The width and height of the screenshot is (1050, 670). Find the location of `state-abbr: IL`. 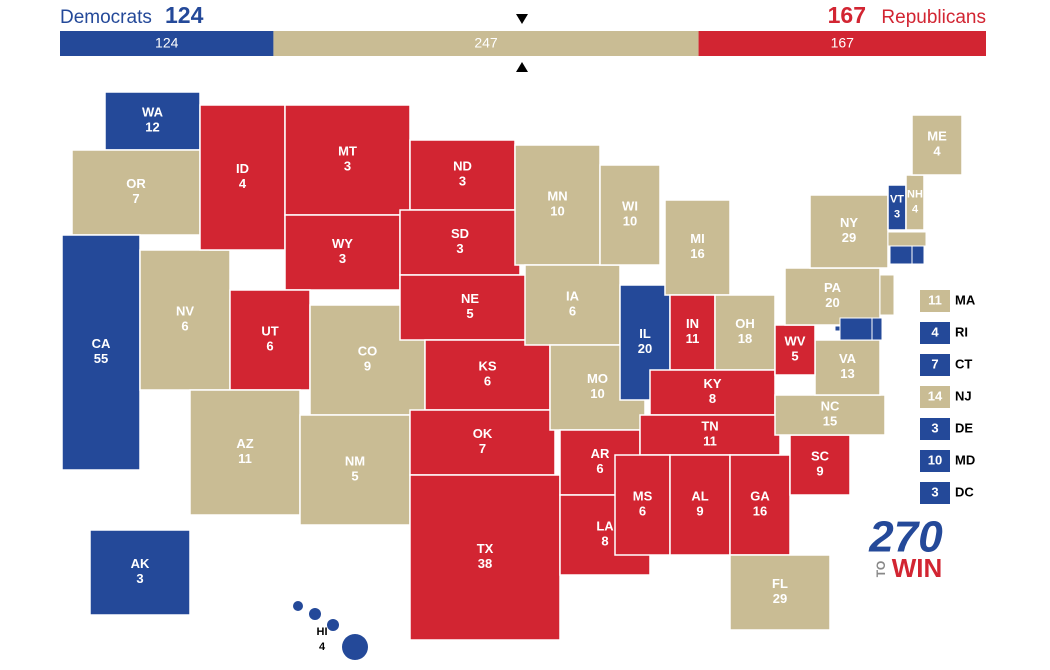

state-abbr: IL is located at coordinates (645, 333).